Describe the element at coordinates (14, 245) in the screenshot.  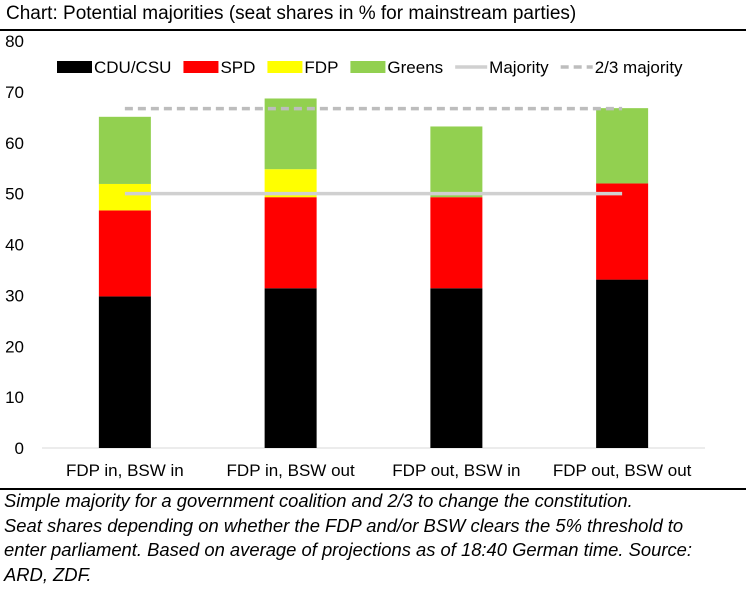
I see `y-tick-label: 40` at that location.